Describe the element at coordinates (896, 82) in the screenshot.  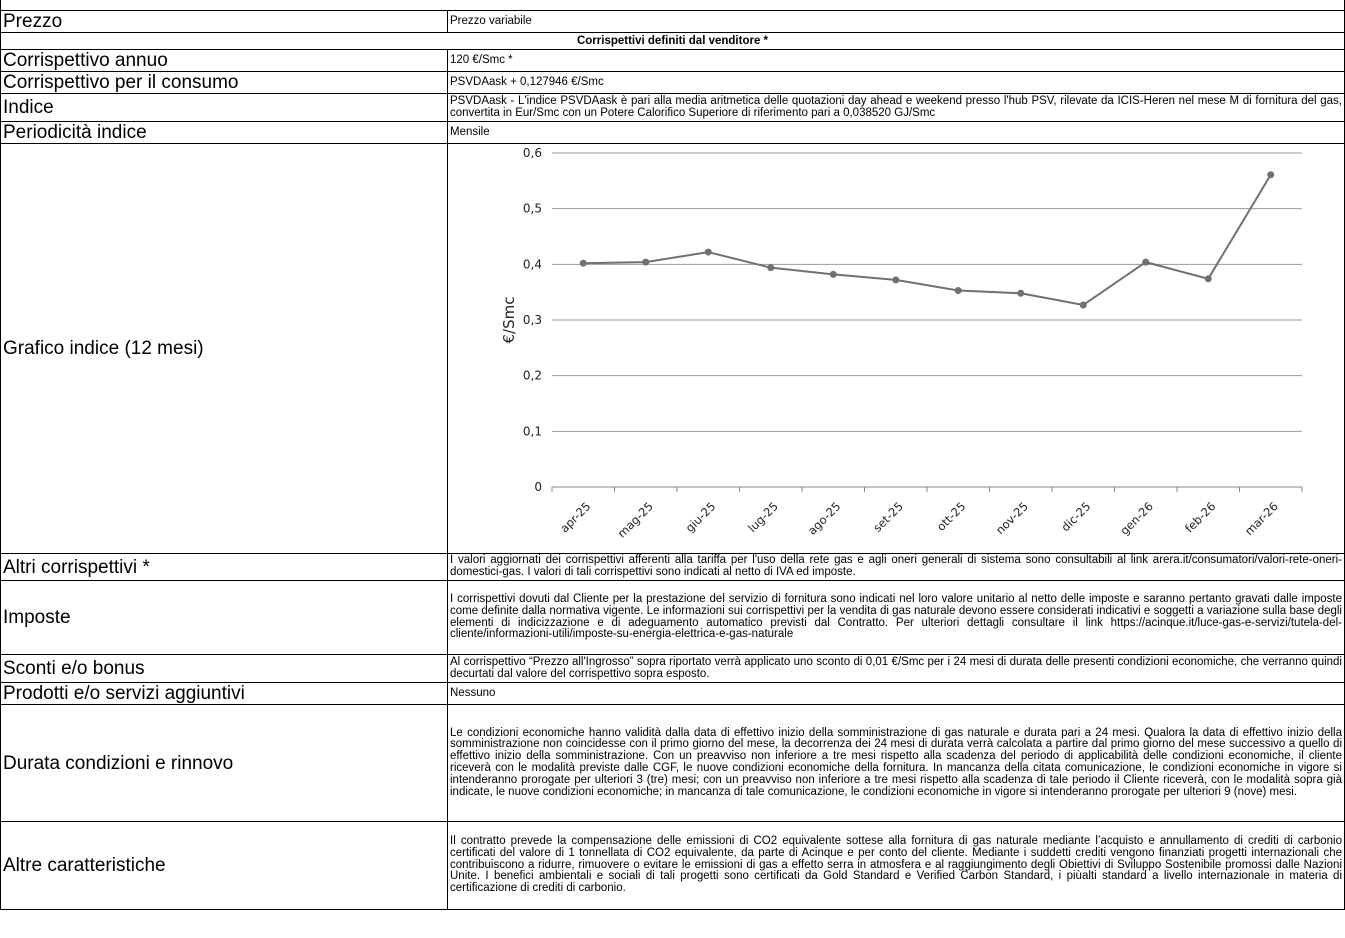
I see `corrispettivo-consumo-value: PSVDAask + 0,127946 €/Smc` at that location.